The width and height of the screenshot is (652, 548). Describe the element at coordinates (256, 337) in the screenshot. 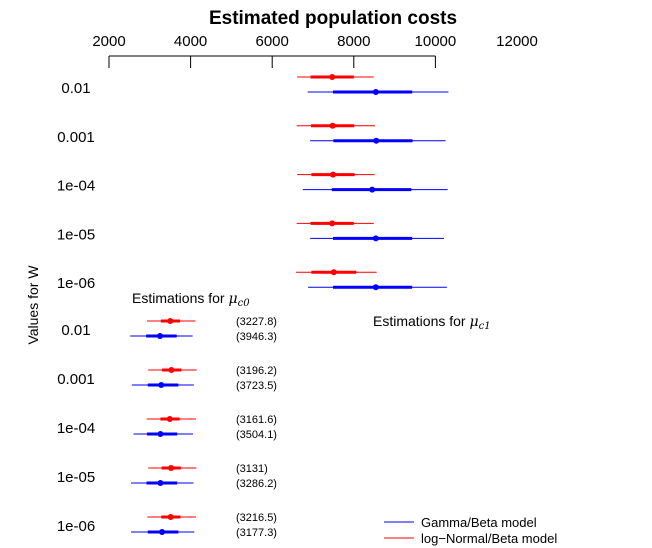

I see `blue-annotation: (3946.3)` at that location.